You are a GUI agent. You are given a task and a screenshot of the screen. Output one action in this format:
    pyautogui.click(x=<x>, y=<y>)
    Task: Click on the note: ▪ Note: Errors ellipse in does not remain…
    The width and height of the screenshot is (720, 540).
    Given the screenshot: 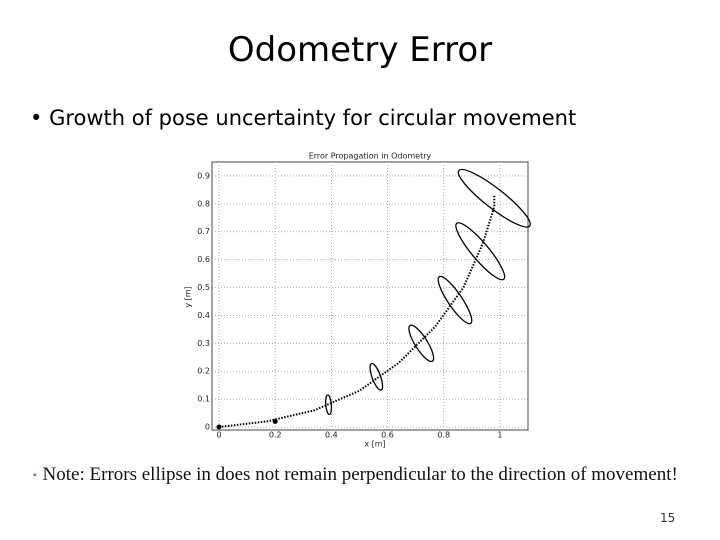 What is the action you would take?
    pyautogui.click(x=355, y=474)
    